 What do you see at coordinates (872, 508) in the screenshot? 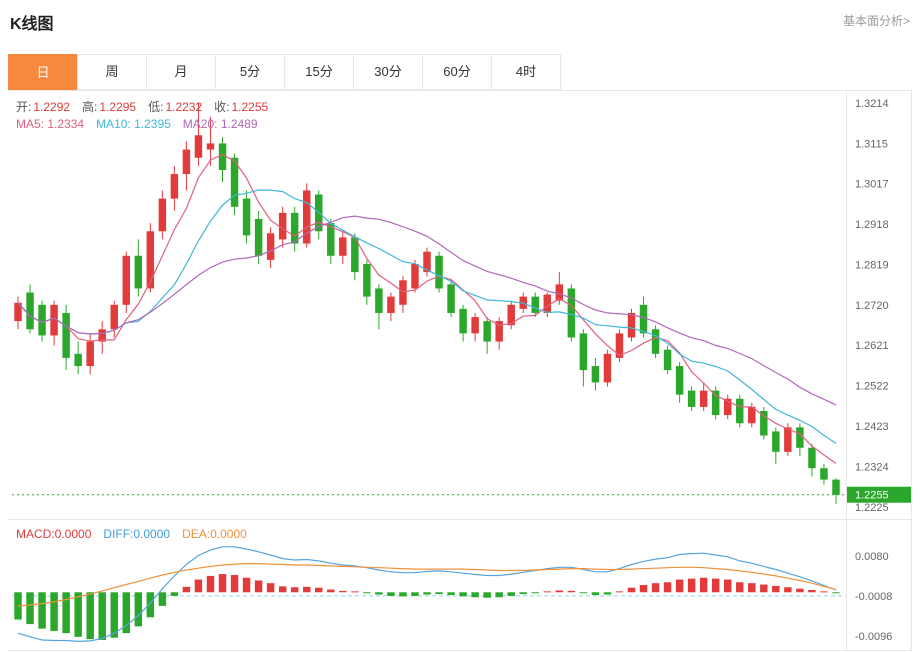
I see `svg-text: 1.2225` at bounding box center [872, 508].